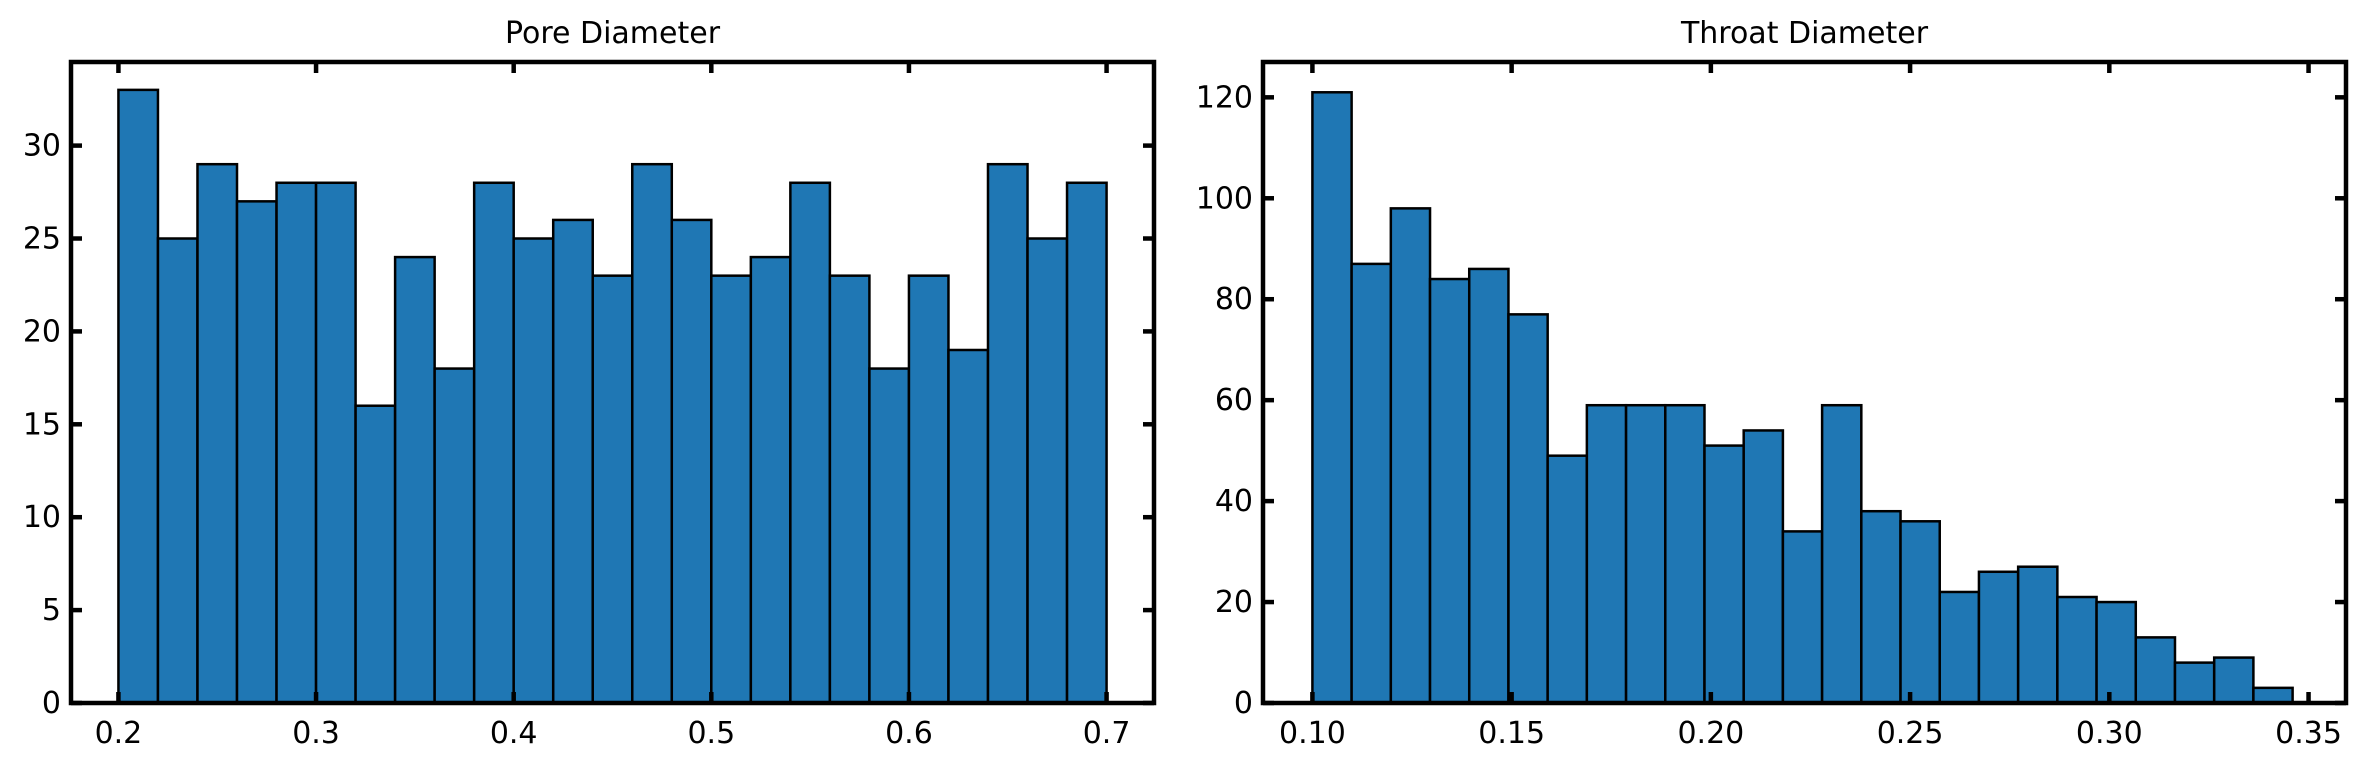  Describe the element at coordinates (711, 733) in the screenshot. I see `x-tick-label: 0.5` at that location.